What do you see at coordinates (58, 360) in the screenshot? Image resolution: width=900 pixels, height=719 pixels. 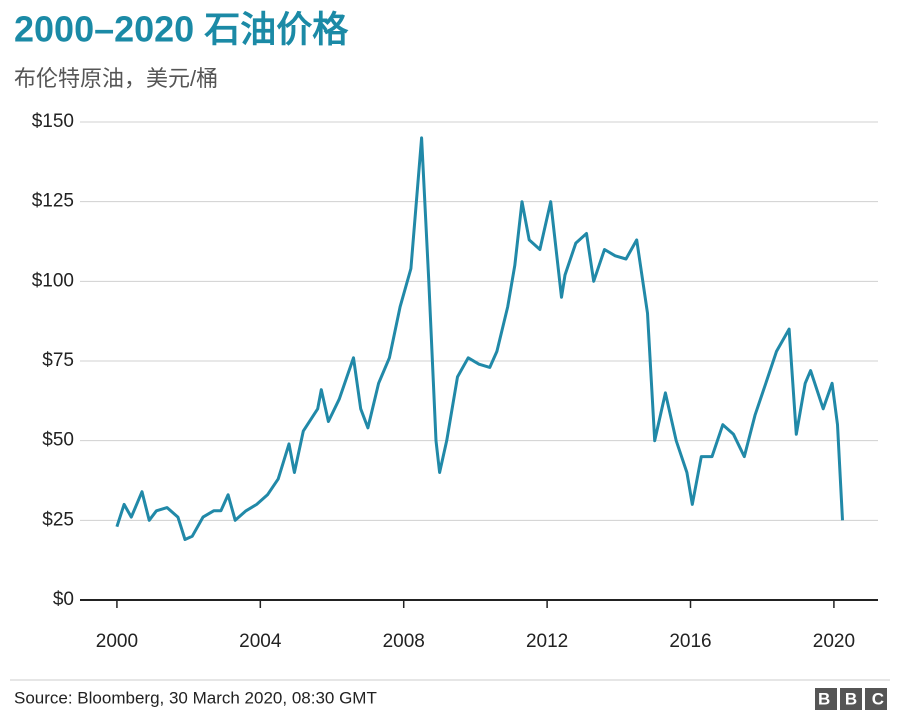 I see `y-tick-label: $75` at bounding box center [58, 360].